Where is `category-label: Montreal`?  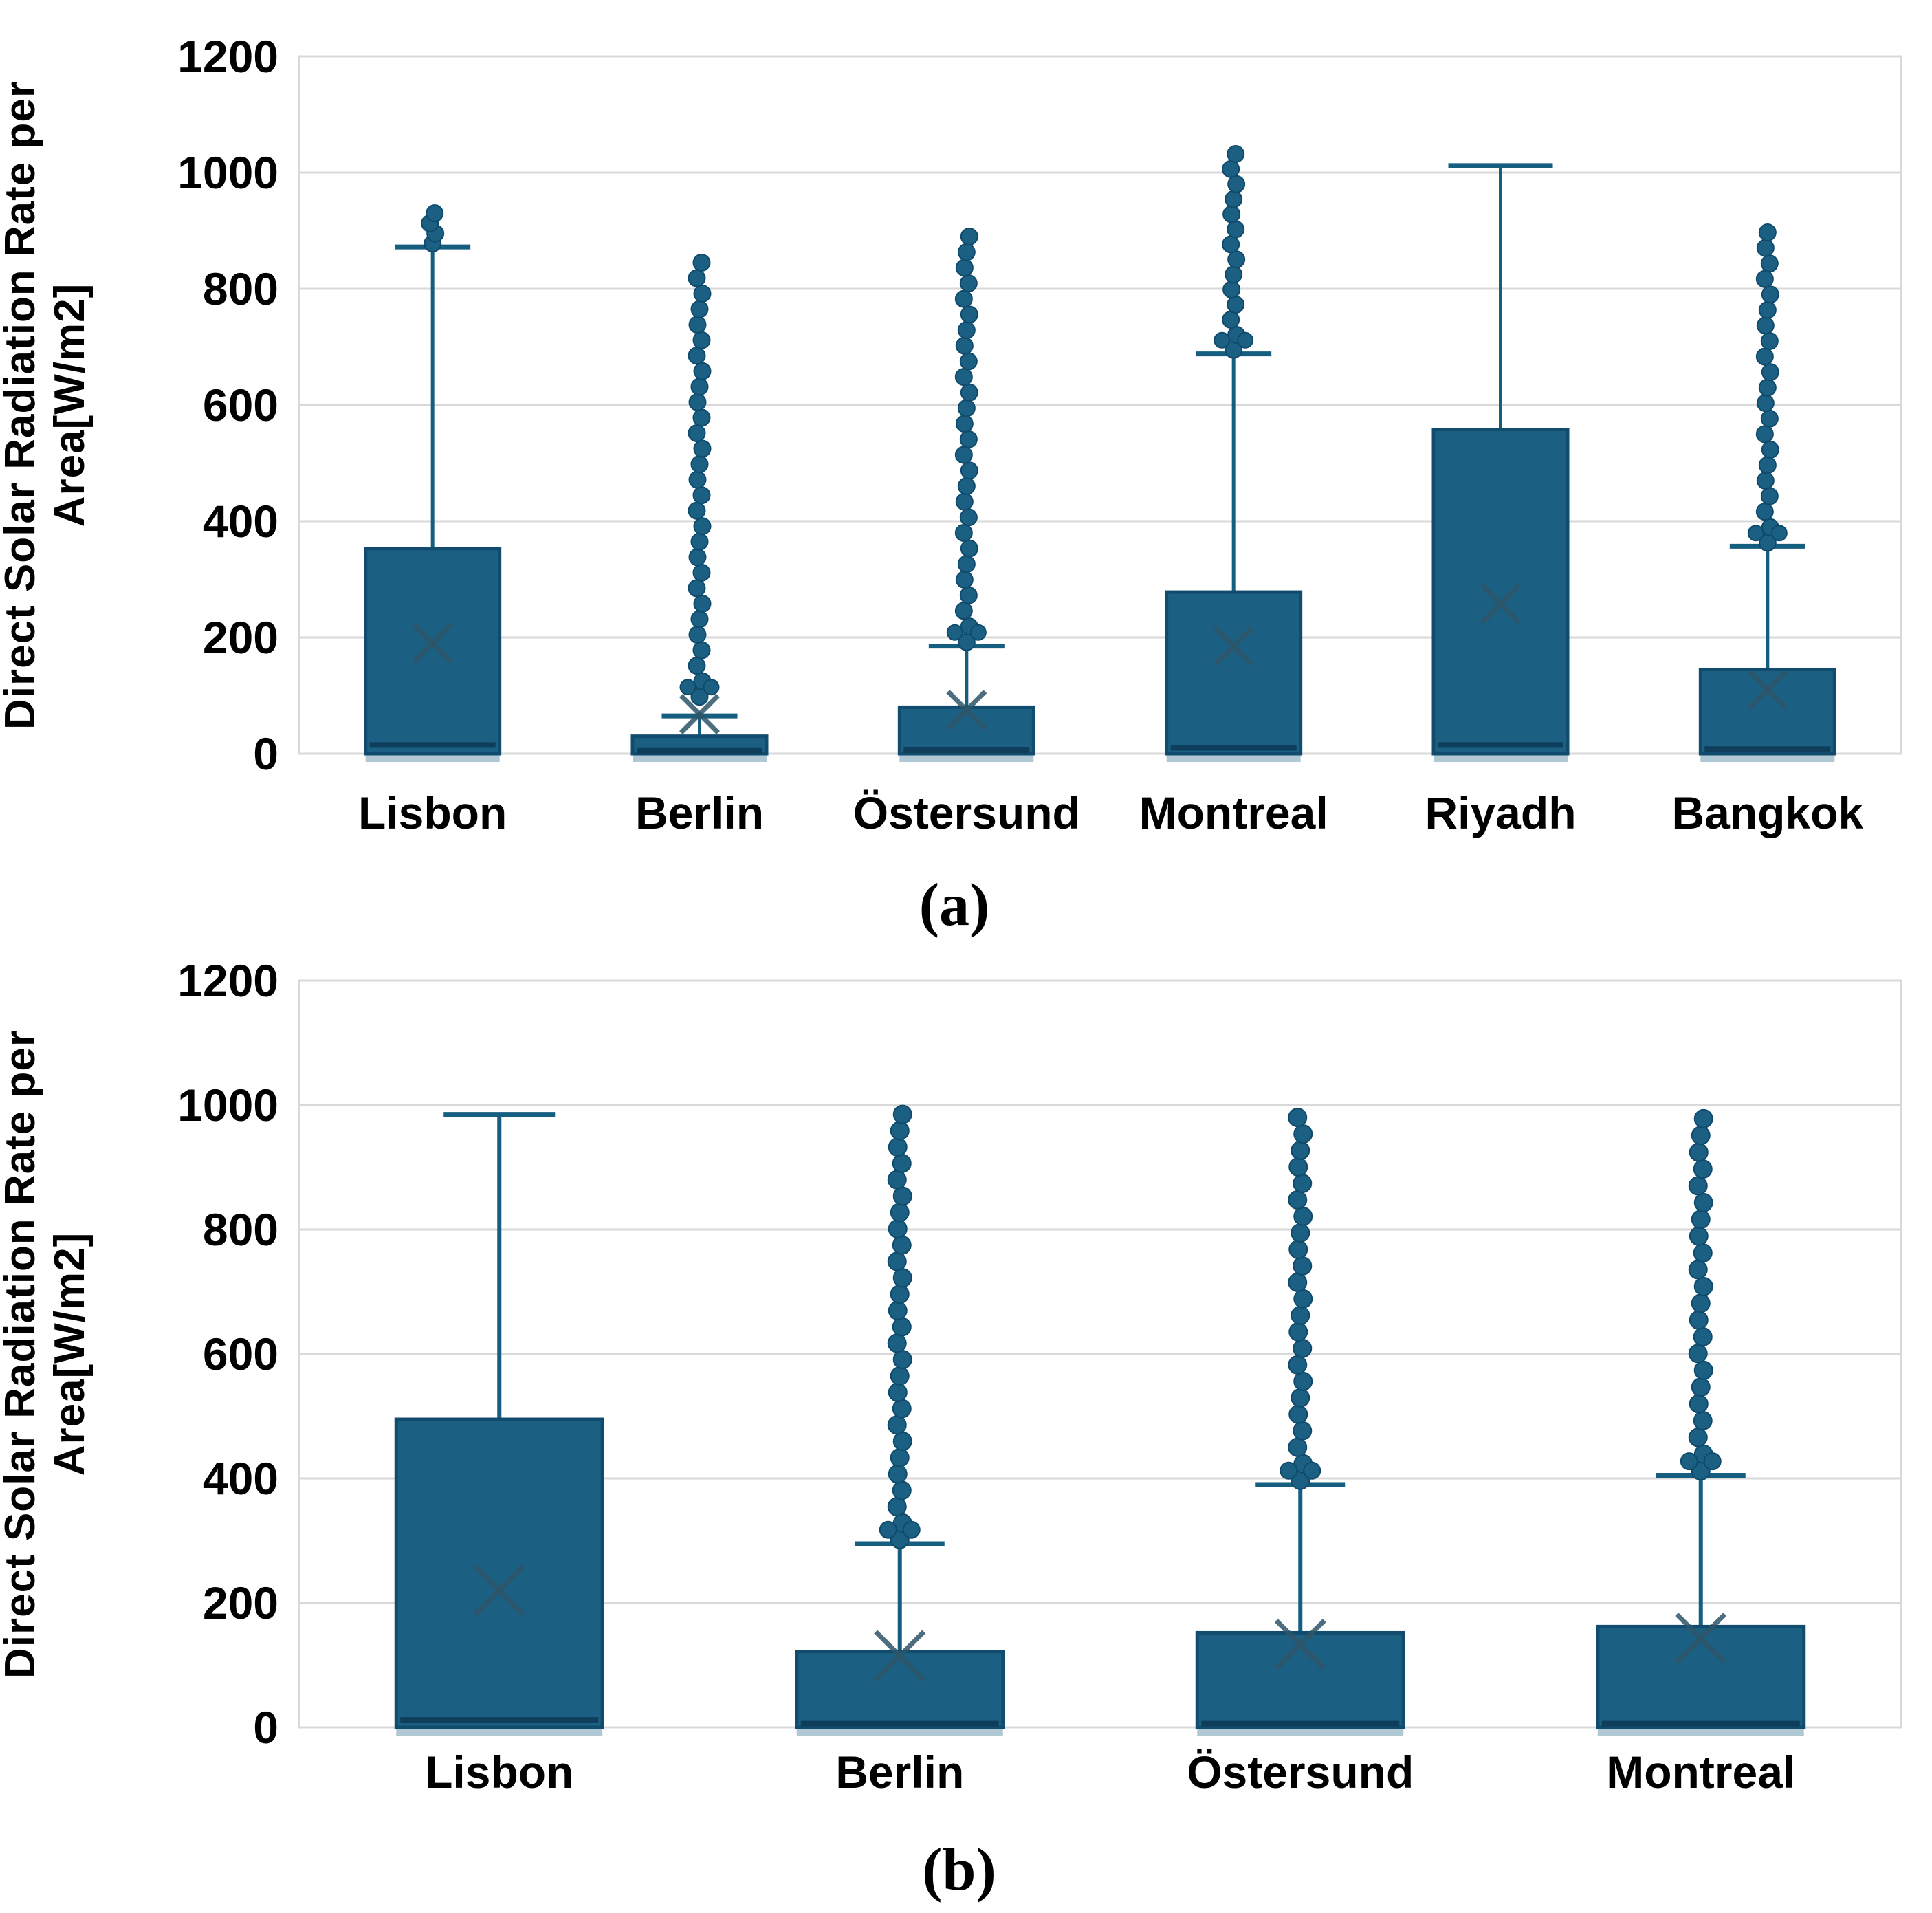 category-label: Montreal is located at coordinates (1701, 1772).